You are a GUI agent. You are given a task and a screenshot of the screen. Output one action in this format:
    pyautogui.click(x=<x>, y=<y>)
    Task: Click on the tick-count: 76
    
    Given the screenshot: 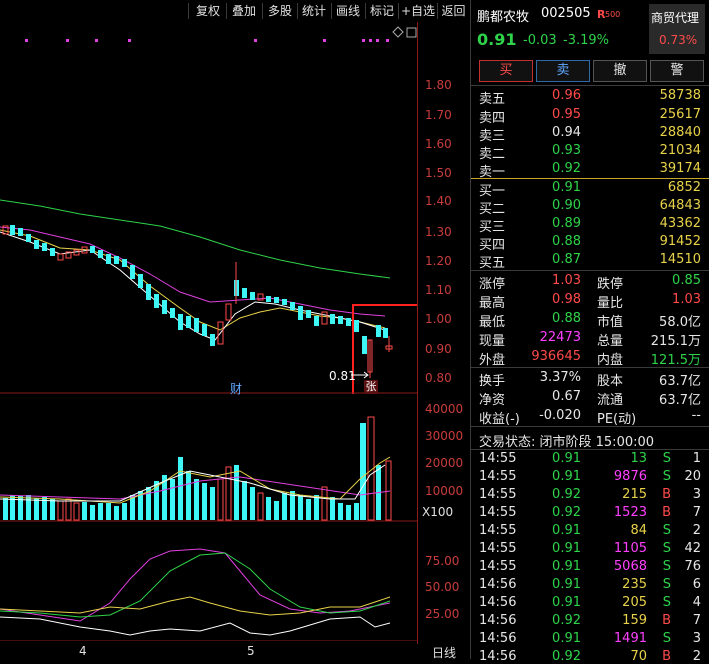 What is the action you would take?
    pyautogui.click(x=692, y=566)
    